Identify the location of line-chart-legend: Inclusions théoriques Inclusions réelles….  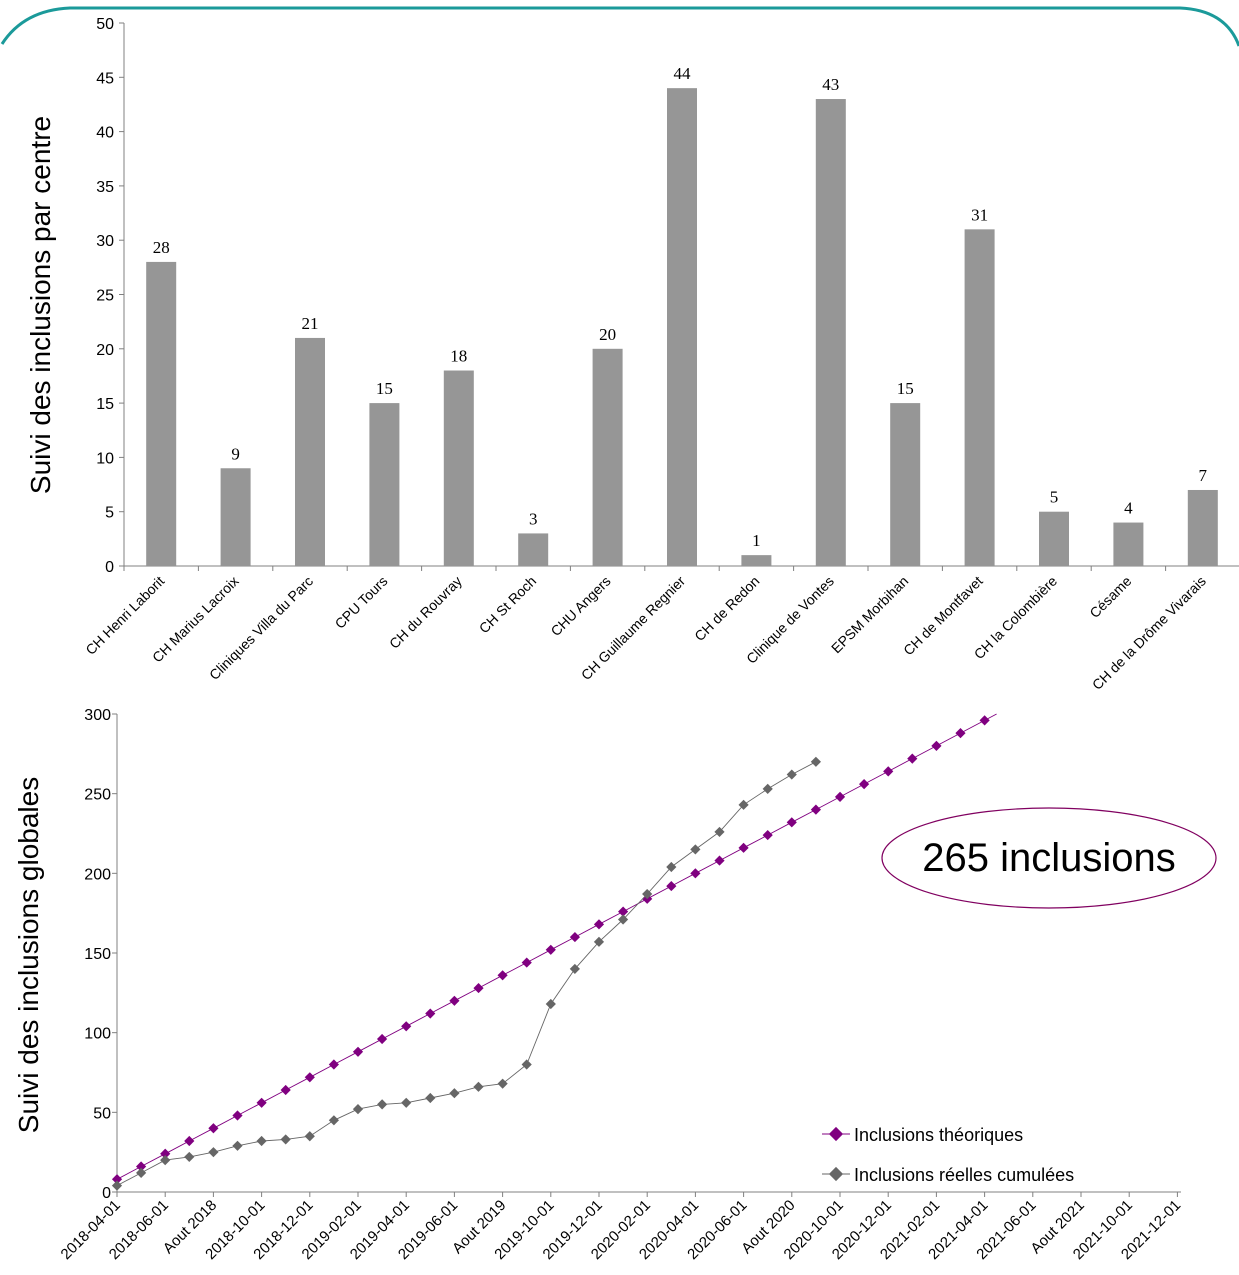
(948, 1155).